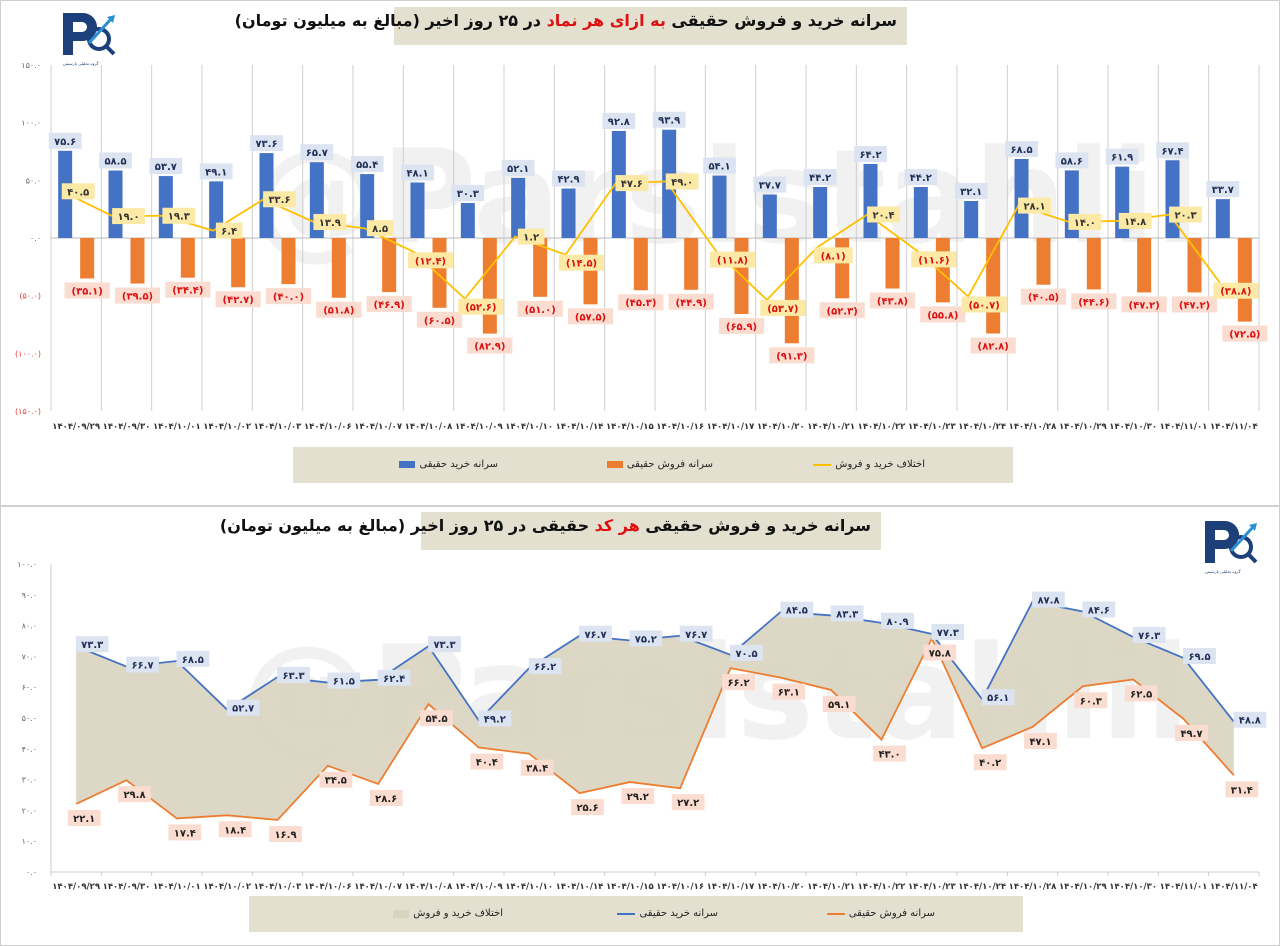 This screenshot has width=1280, height=946. I want to click on x-tick-label: ۱۴۰۴/۱۰/۲۰, so click(781, 887).